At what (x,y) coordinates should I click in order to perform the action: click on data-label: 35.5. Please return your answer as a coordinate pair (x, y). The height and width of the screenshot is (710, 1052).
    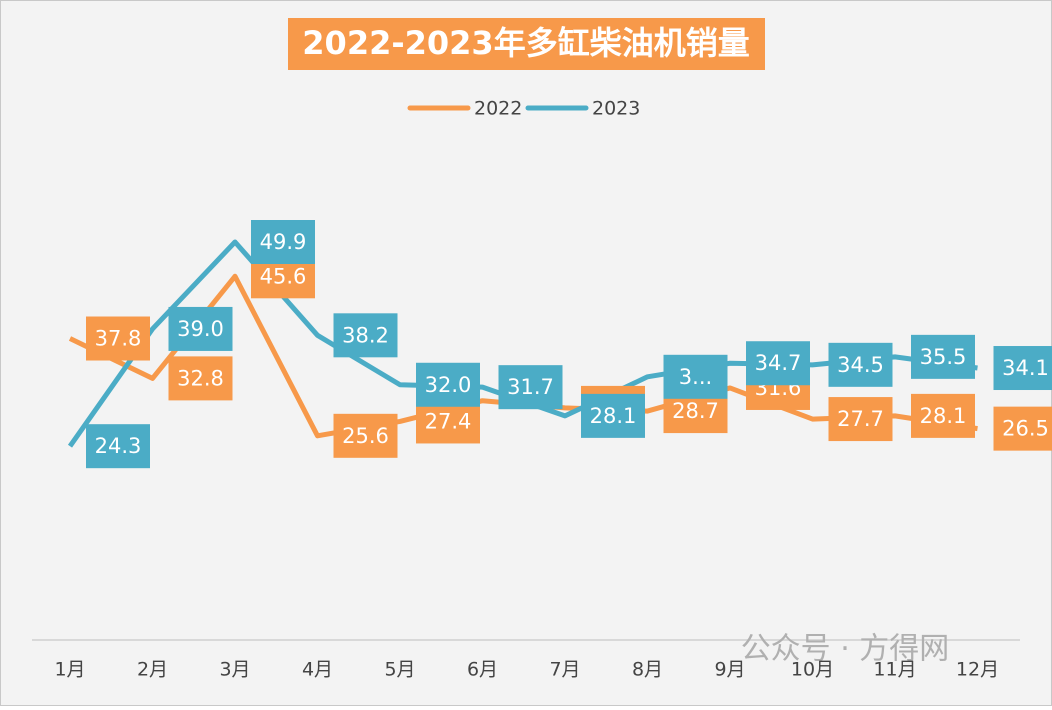
    Looking at the image, I should click on (943, 357).